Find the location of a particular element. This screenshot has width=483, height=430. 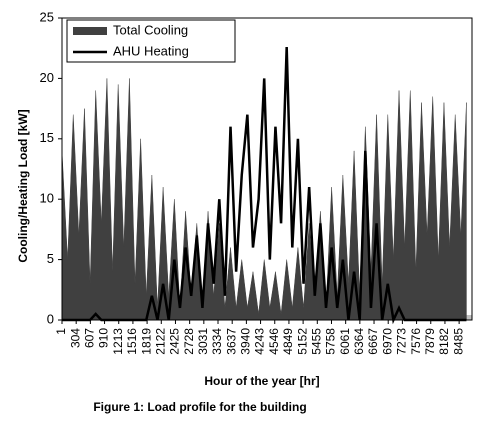

legend-label: Total Cooling is located at coordinates (150, 29).